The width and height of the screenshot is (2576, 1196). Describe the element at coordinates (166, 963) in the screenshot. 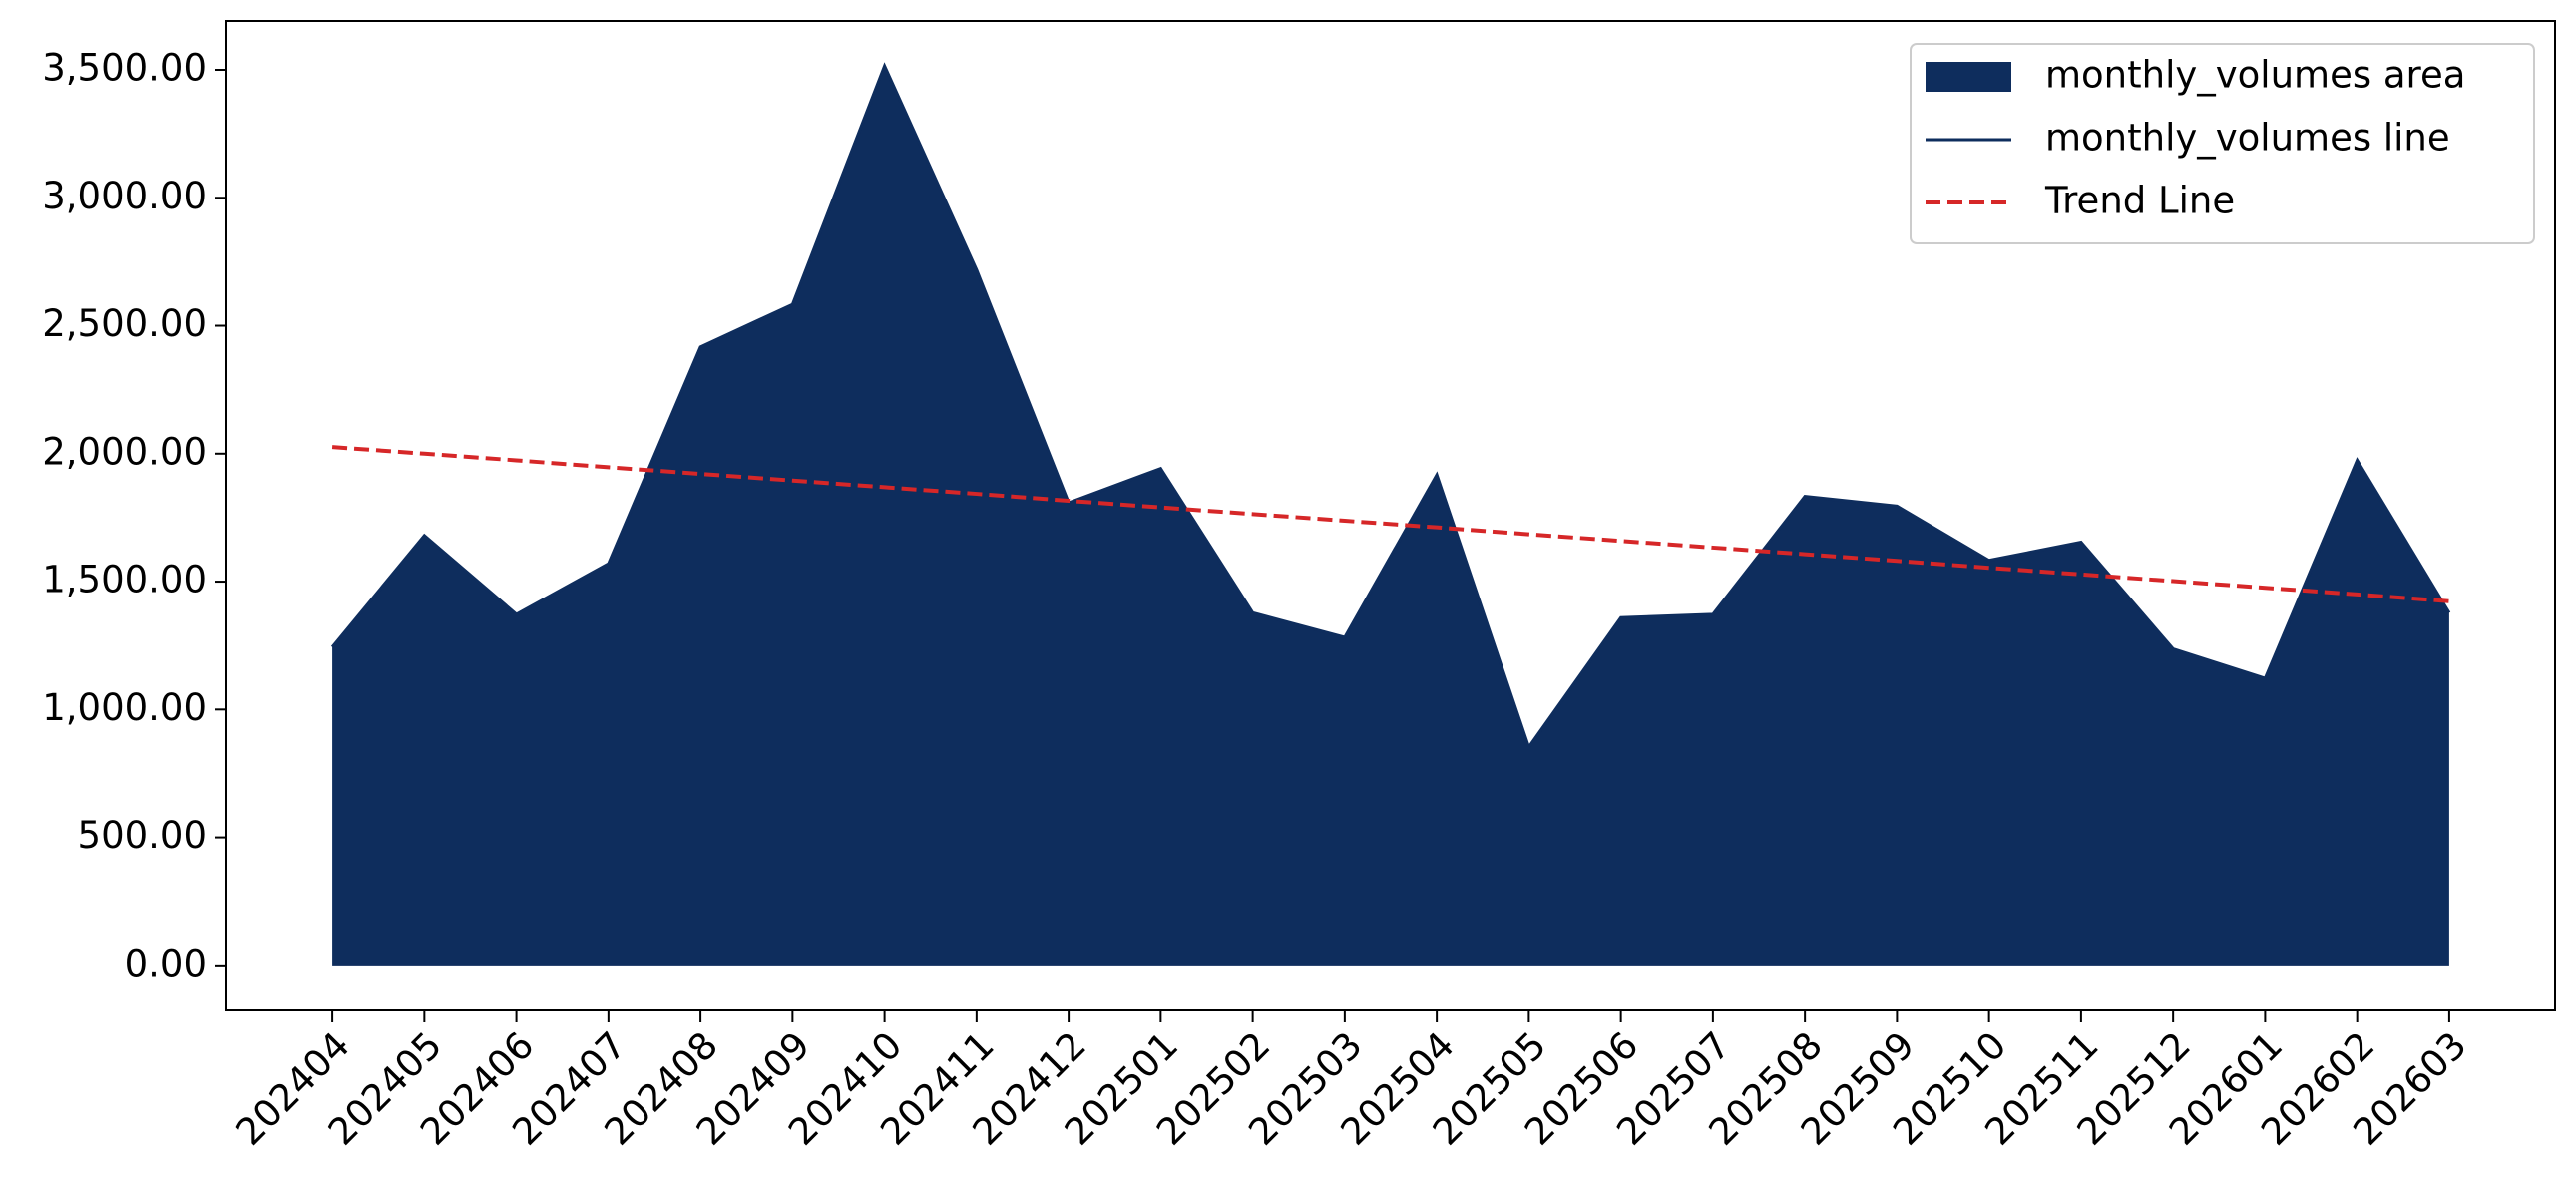

I see `y-tick-label: 0.00` at that location.